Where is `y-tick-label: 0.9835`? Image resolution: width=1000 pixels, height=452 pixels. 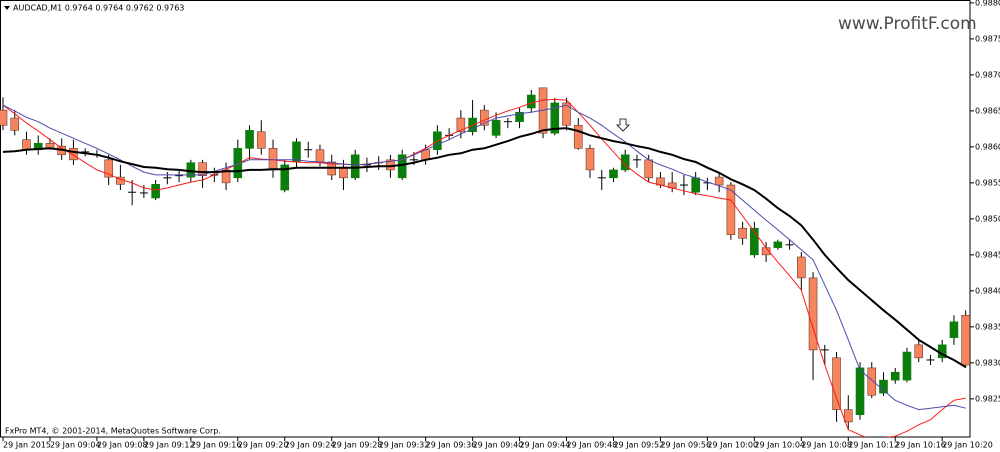
y-tick-label: 0.9835 is located at coordinates (987, 326).